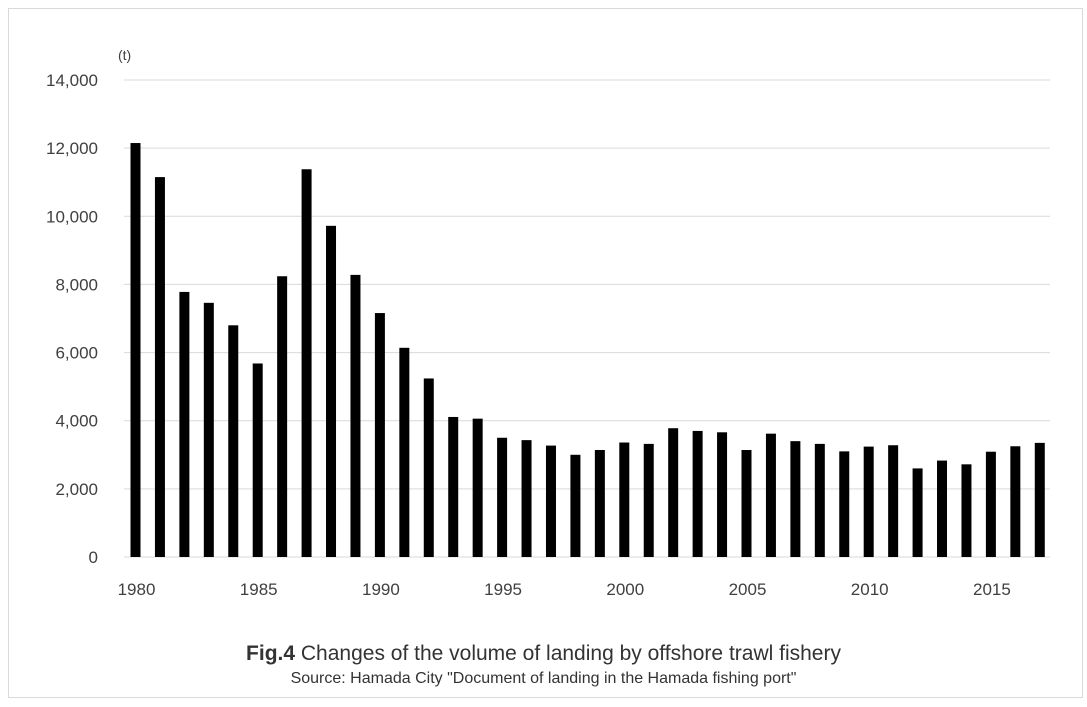 This screenshot has width=1087, height=707. Describe the element at coordinates (137, 589) in the screenshot. I see `x-tick-label: 1980` at that location.